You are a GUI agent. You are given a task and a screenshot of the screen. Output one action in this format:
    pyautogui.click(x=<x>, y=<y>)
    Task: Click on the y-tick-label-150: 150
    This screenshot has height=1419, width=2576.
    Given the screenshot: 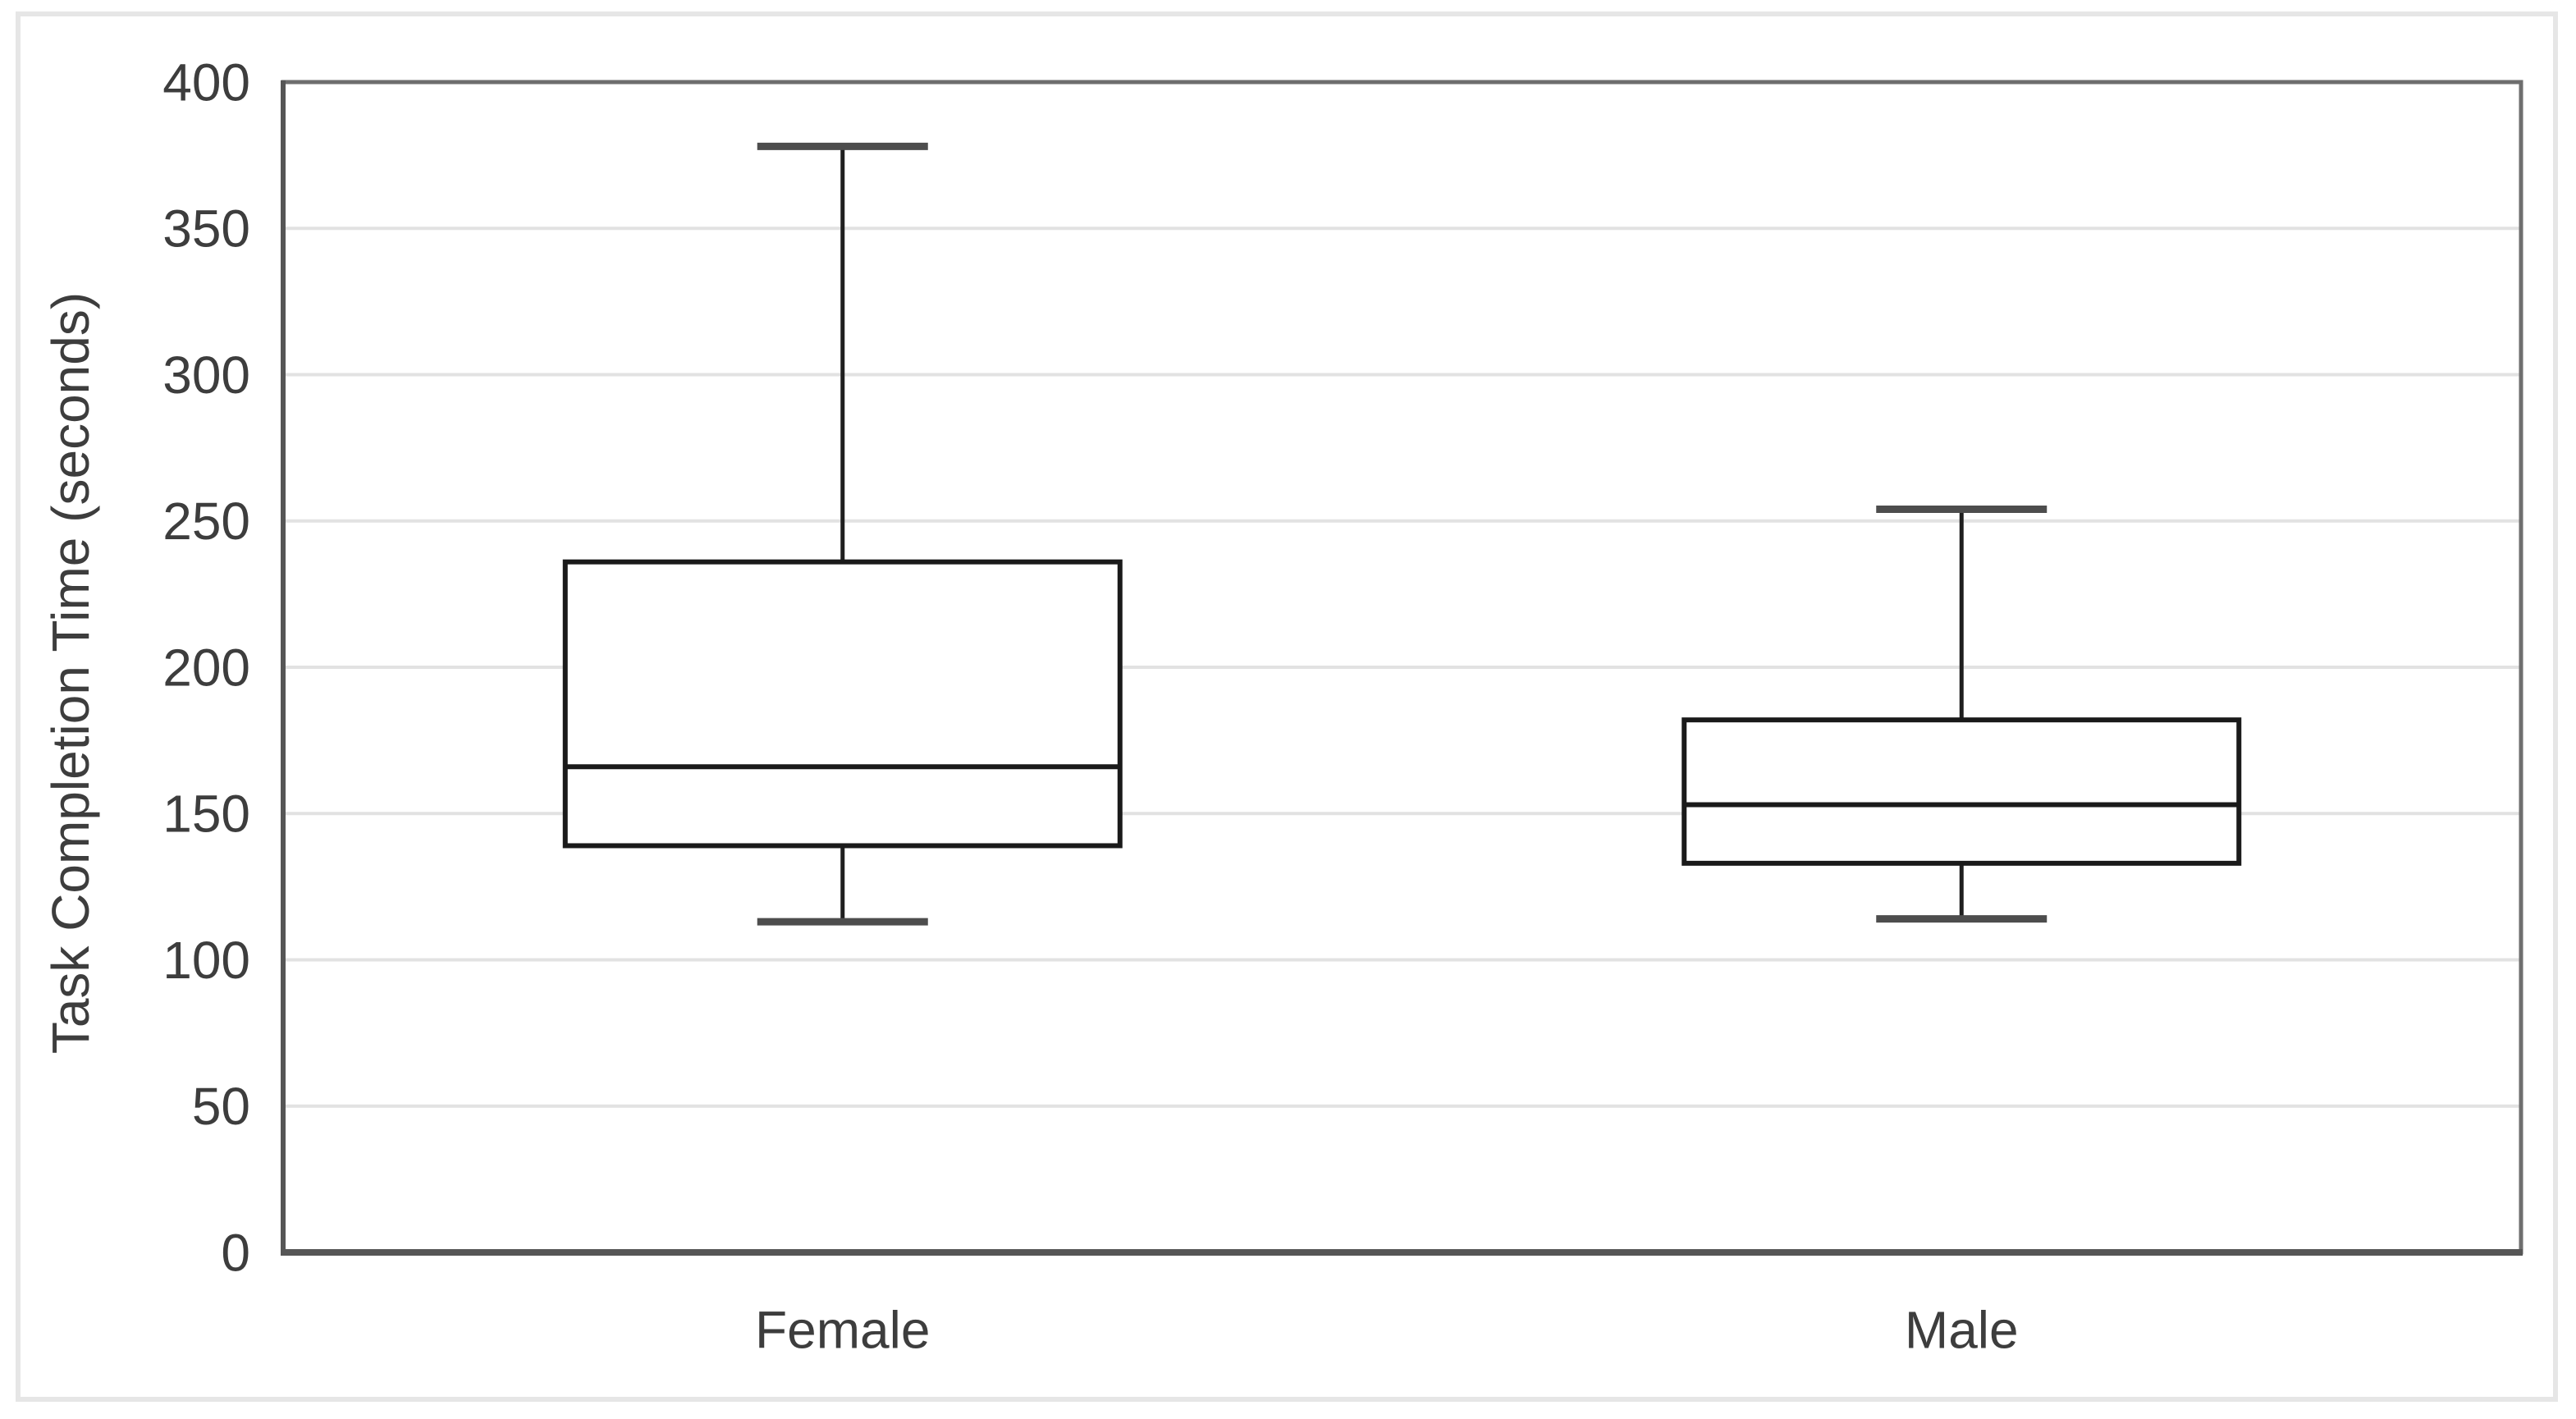 What is the action you would take?
    pyautogui.click(x=206, y=815)
    